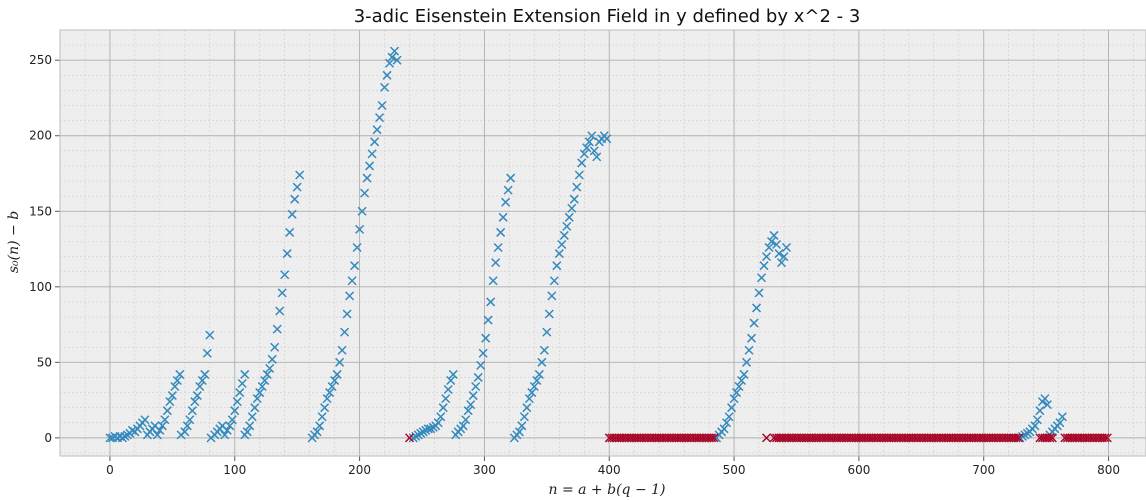 This screenshot has width=1146, height=500. Describe the element at coordinates (234, 470) in the screenshot. I see `x-tick-label: 100` at that location.